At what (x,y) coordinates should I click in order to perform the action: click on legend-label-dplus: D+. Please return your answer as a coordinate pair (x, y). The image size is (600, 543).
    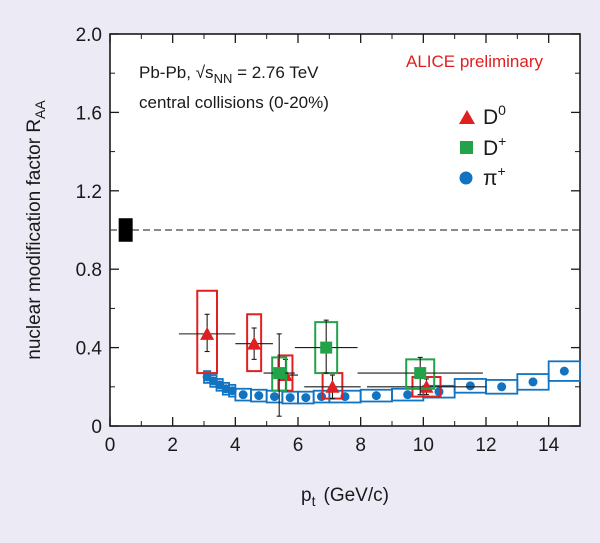
    Looking at the image, I should click on (494, 146).